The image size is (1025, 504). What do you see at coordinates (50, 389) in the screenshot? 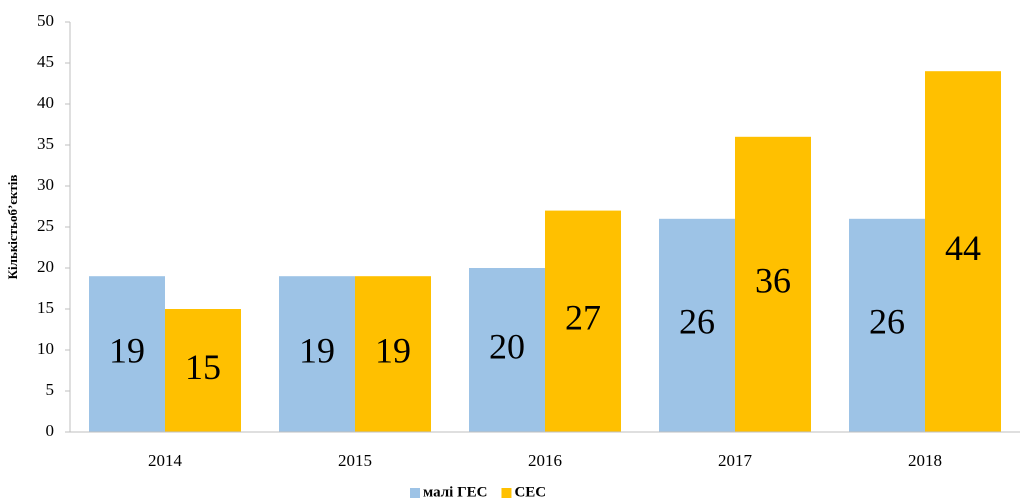
I see `y-tick-label: 5` at bounding box center [50, 389].